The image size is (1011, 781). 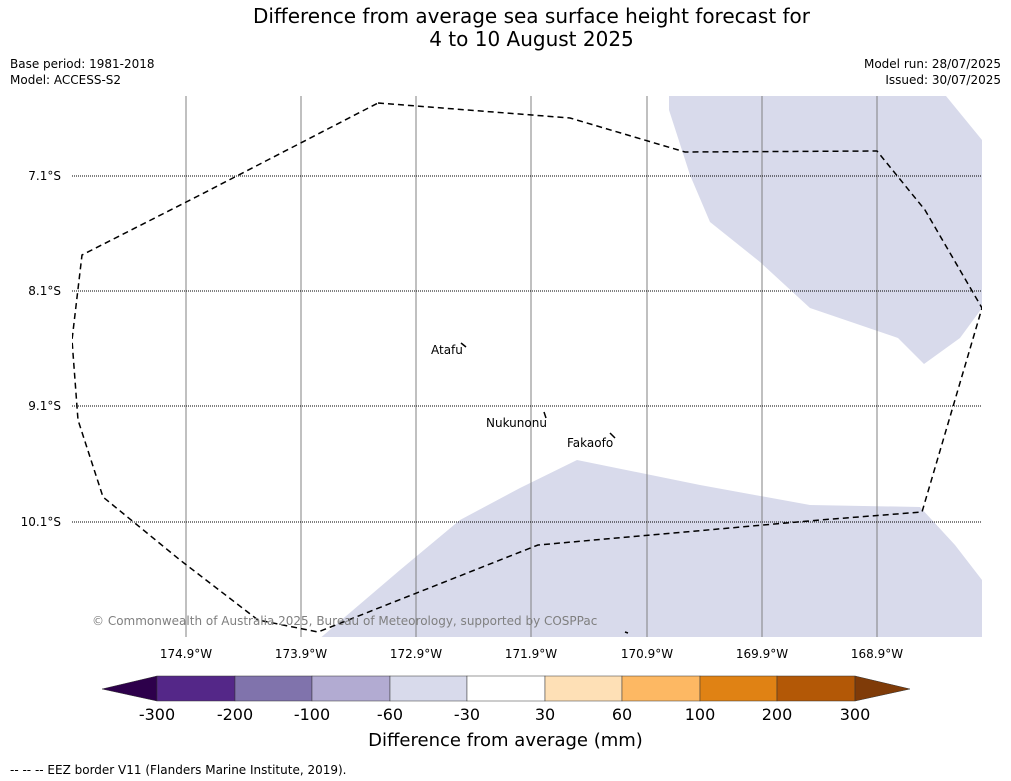 What do you see at coordinates (762, 654) in the screenshot?
I see `lon-label-6: 169.9°W` at bounding box center [762, 654].